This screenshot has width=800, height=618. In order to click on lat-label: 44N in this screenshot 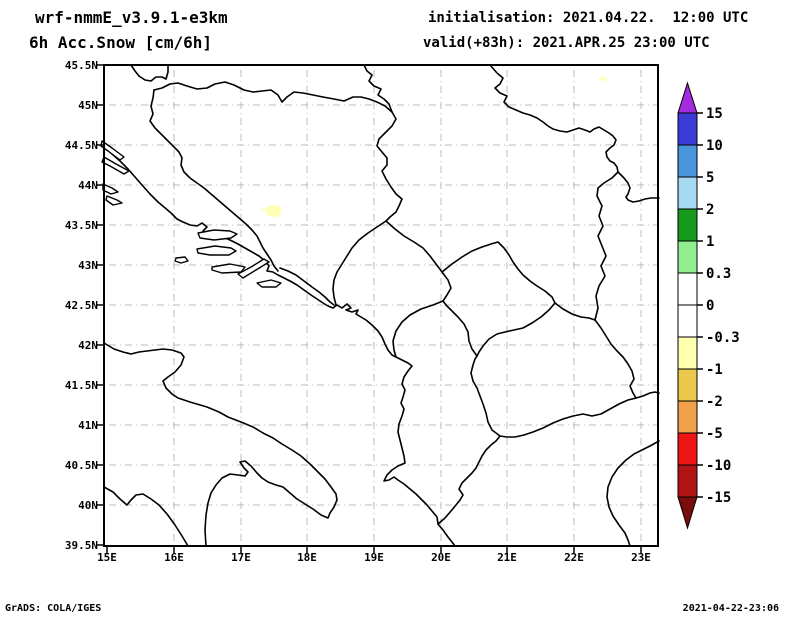, I will do `click(88, 185)`.